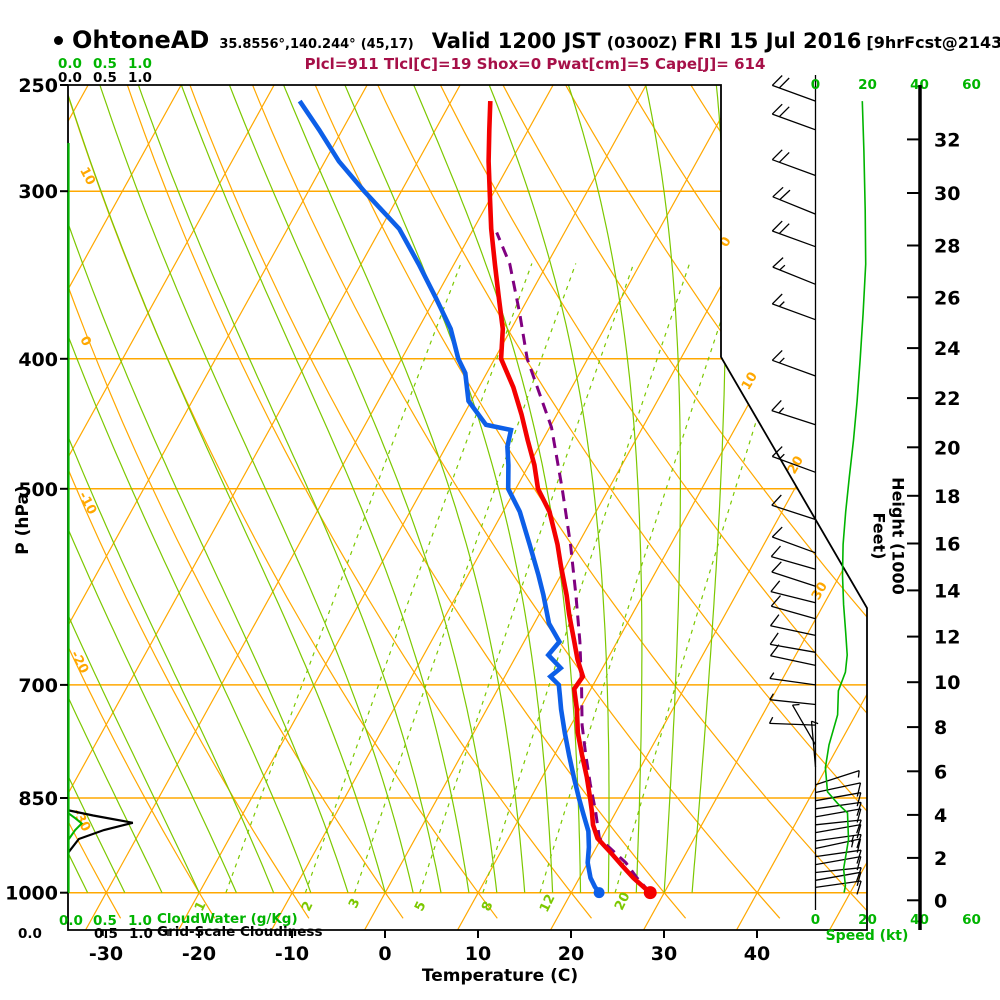  Describe the element at coordinates (947, 591) in the screenshot. I see `svg-text: 14` at that location.